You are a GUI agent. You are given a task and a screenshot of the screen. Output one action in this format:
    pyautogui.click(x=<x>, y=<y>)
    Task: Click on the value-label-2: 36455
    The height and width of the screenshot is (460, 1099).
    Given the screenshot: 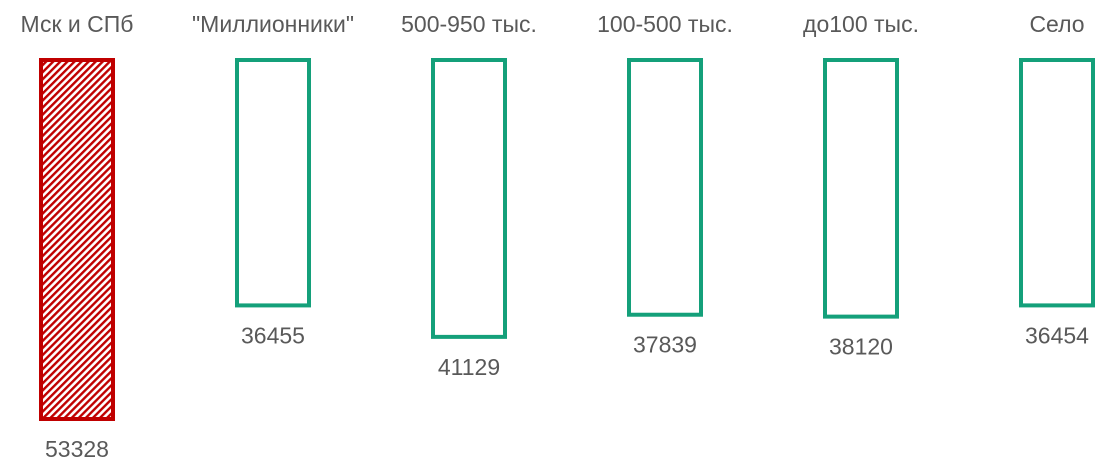 What is the action you would take?
    pyautogui.click(x=273, y=335)
    